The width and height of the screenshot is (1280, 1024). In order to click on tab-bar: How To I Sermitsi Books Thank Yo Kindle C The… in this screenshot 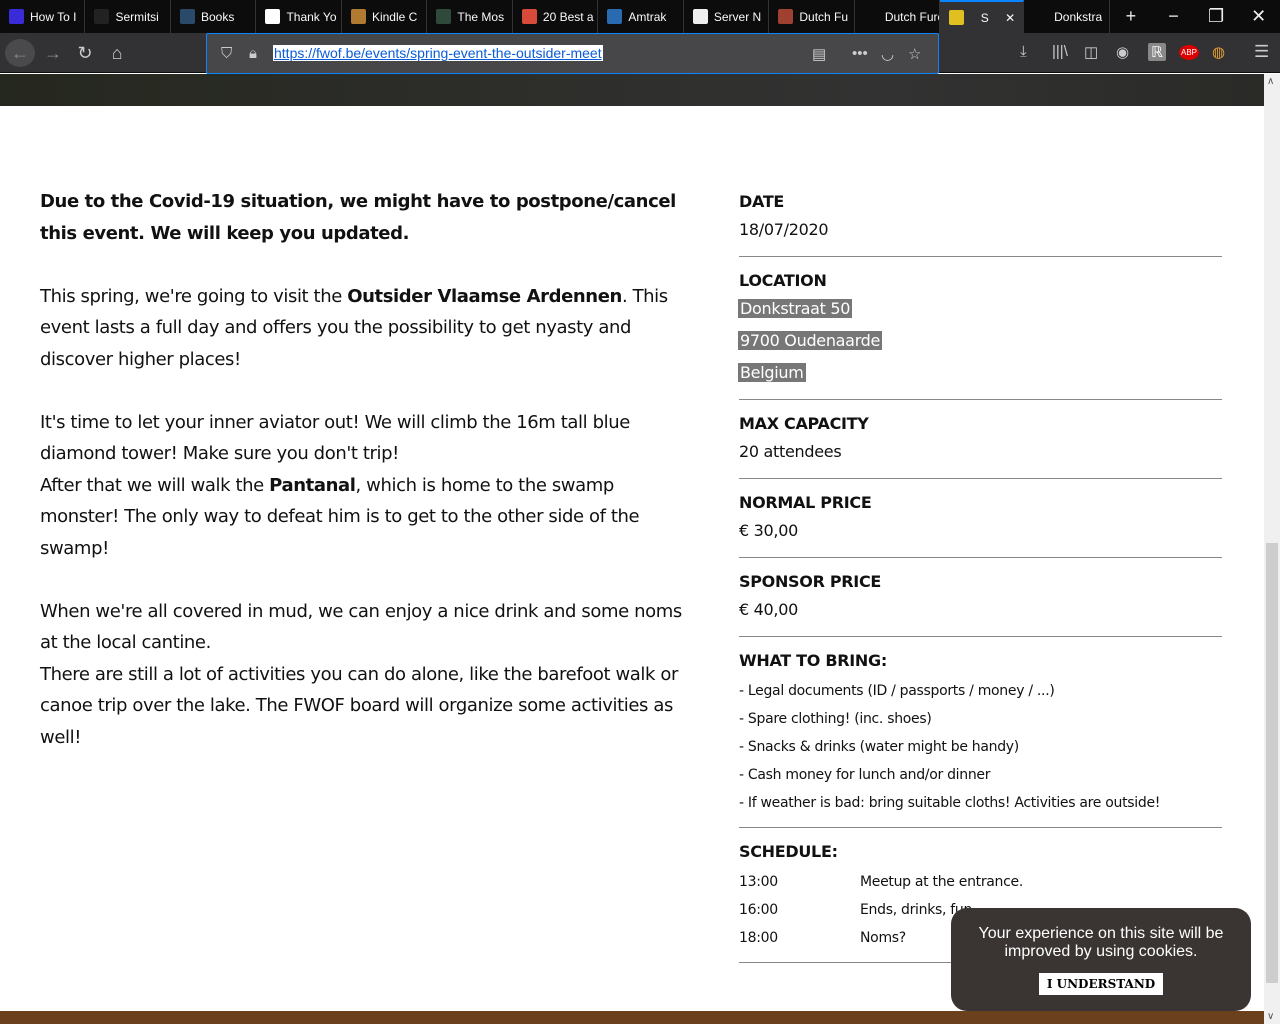, I will do `click(640, 16)`.